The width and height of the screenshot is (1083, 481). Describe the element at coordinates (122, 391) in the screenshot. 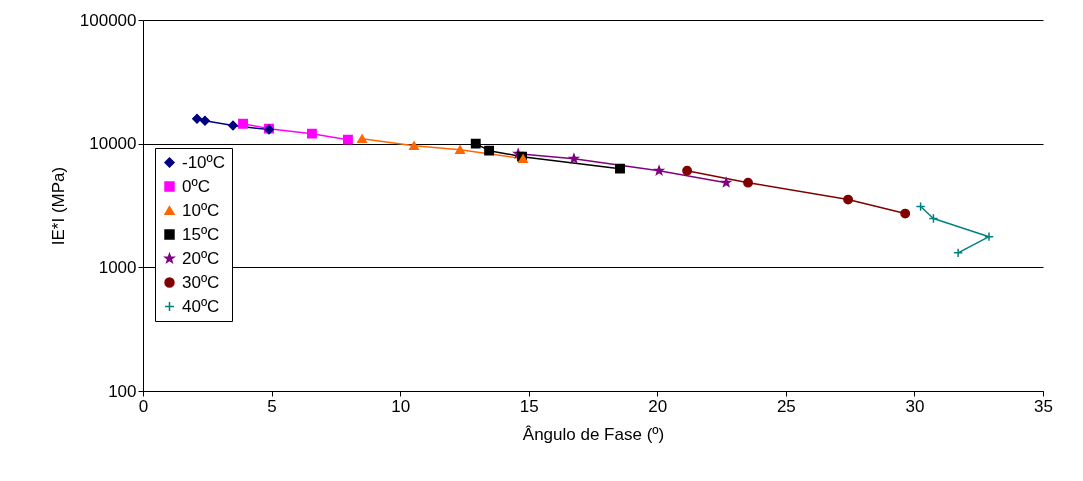

I see `y-tick-label: 100` at that location.